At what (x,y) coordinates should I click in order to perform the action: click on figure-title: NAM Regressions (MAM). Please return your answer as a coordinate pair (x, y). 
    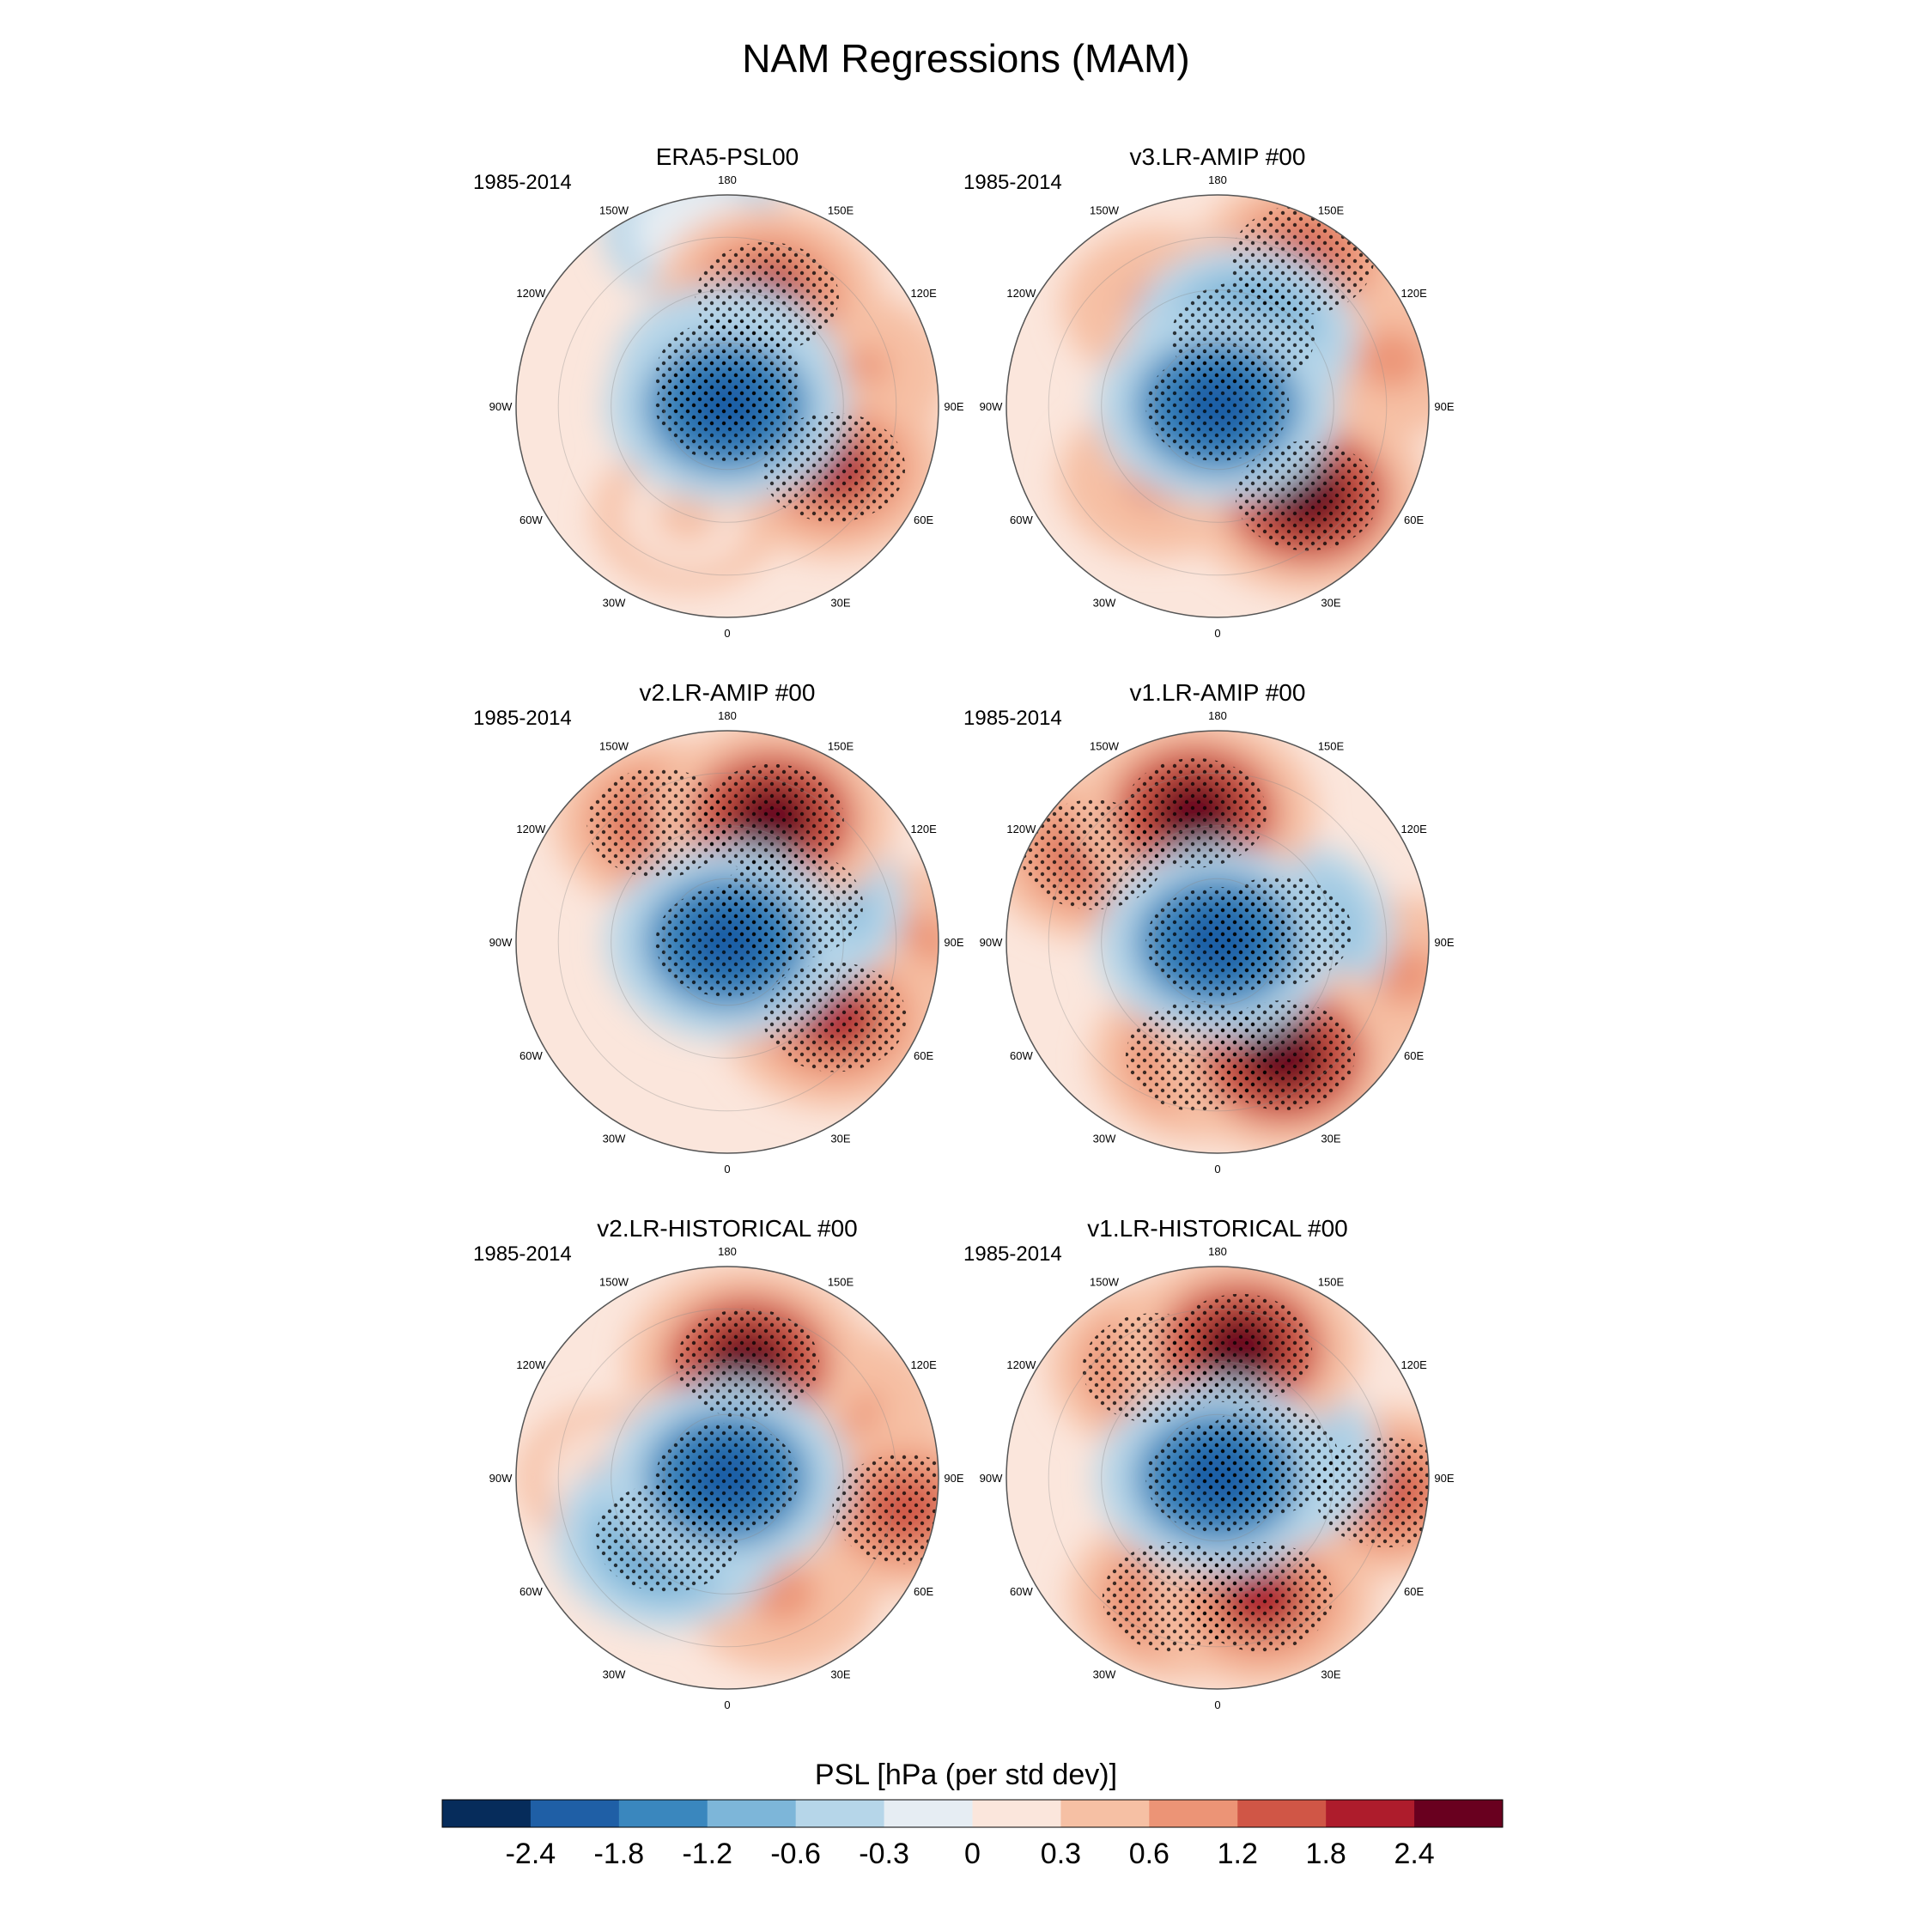
    Looking at the image, I should click on (965, 59).